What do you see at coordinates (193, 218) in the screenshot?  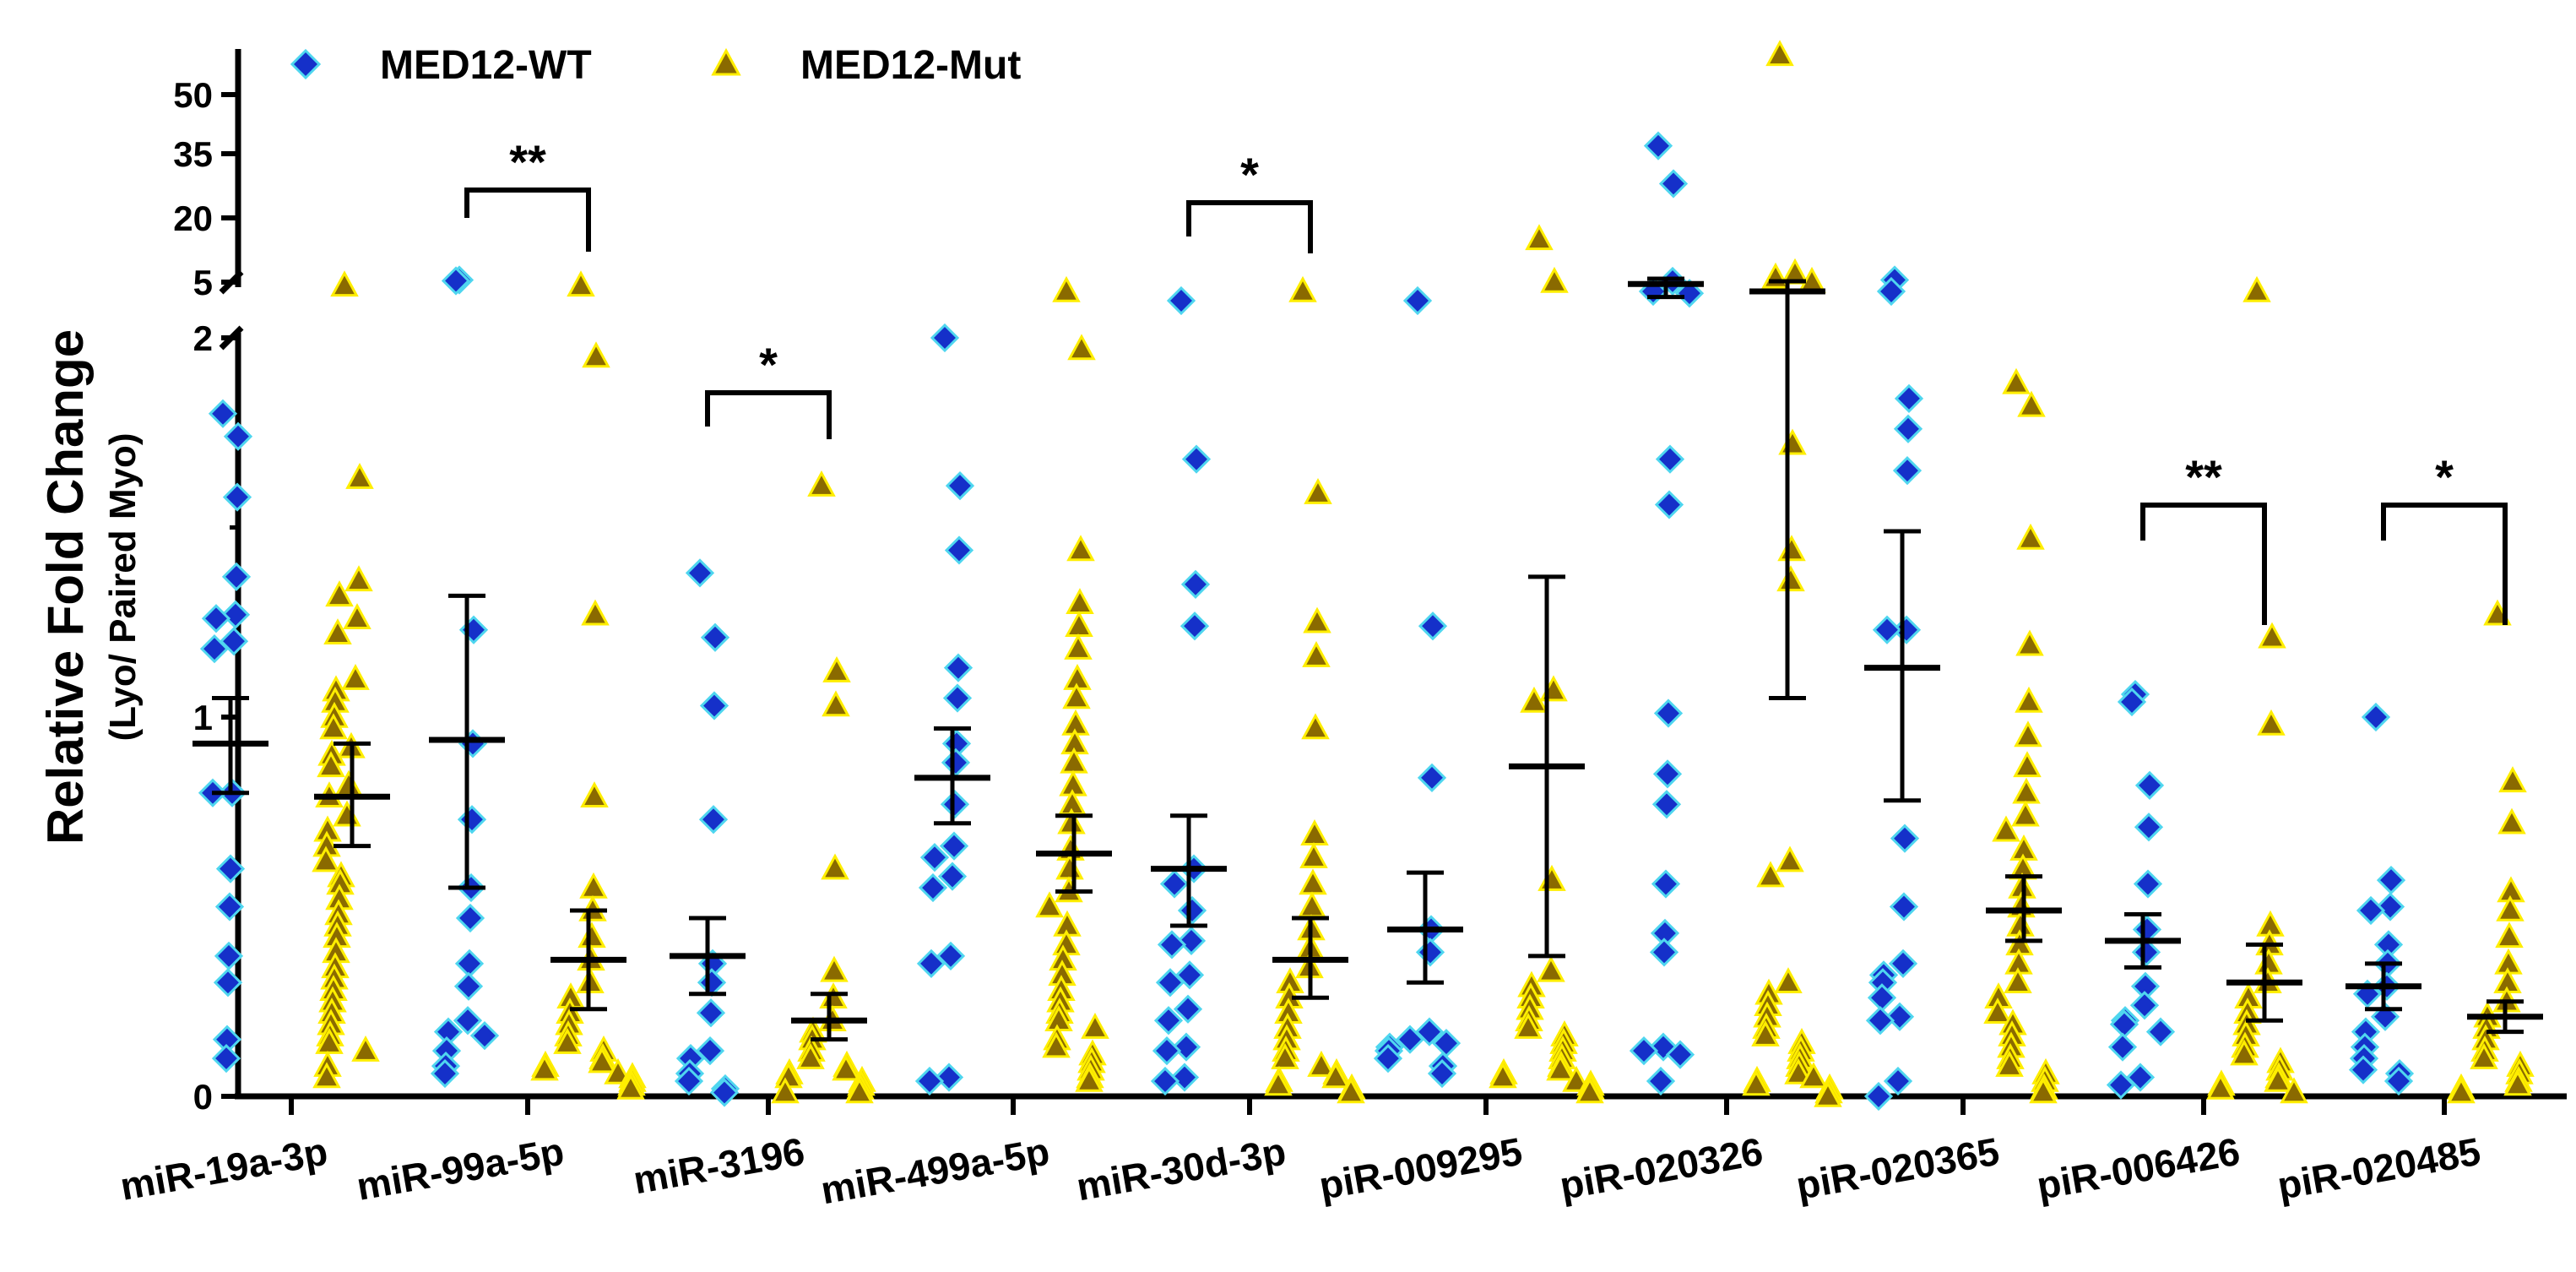 I see `y-tick-label: 20` at bounding box center [193, 218].